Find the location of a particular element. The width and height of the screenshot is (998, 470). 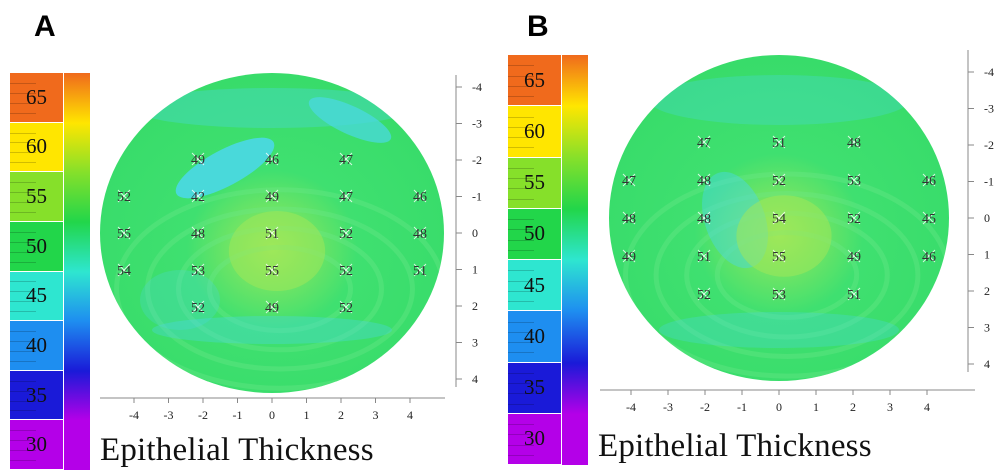

thickness-value: 55 is located at coordinates (272, 271).